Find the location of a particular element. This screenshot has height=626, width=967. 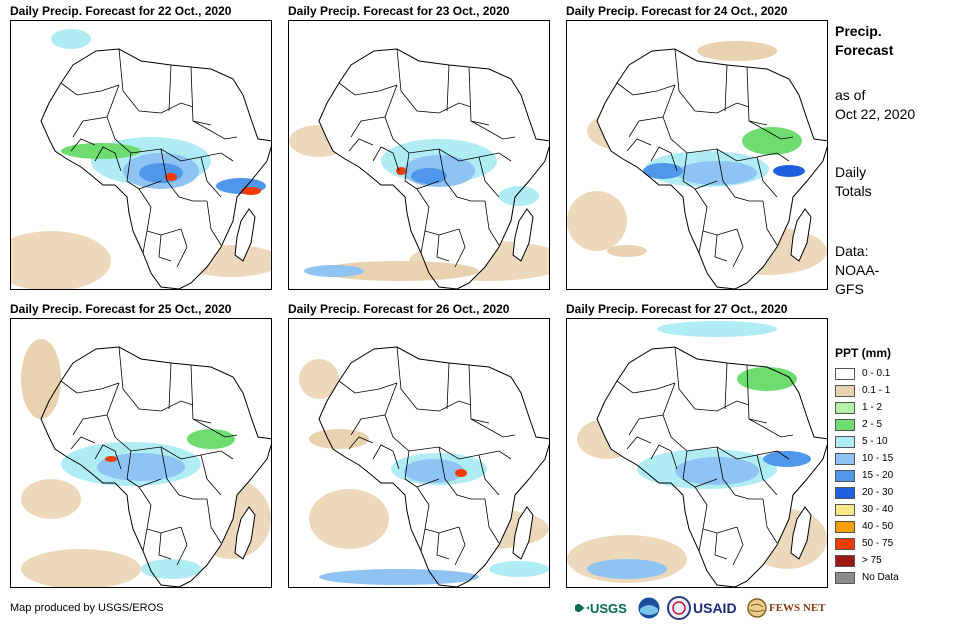

panel-title: Daily Precip. Forecast for 26 Oct., 2020 is located at coordinates (399, 309).